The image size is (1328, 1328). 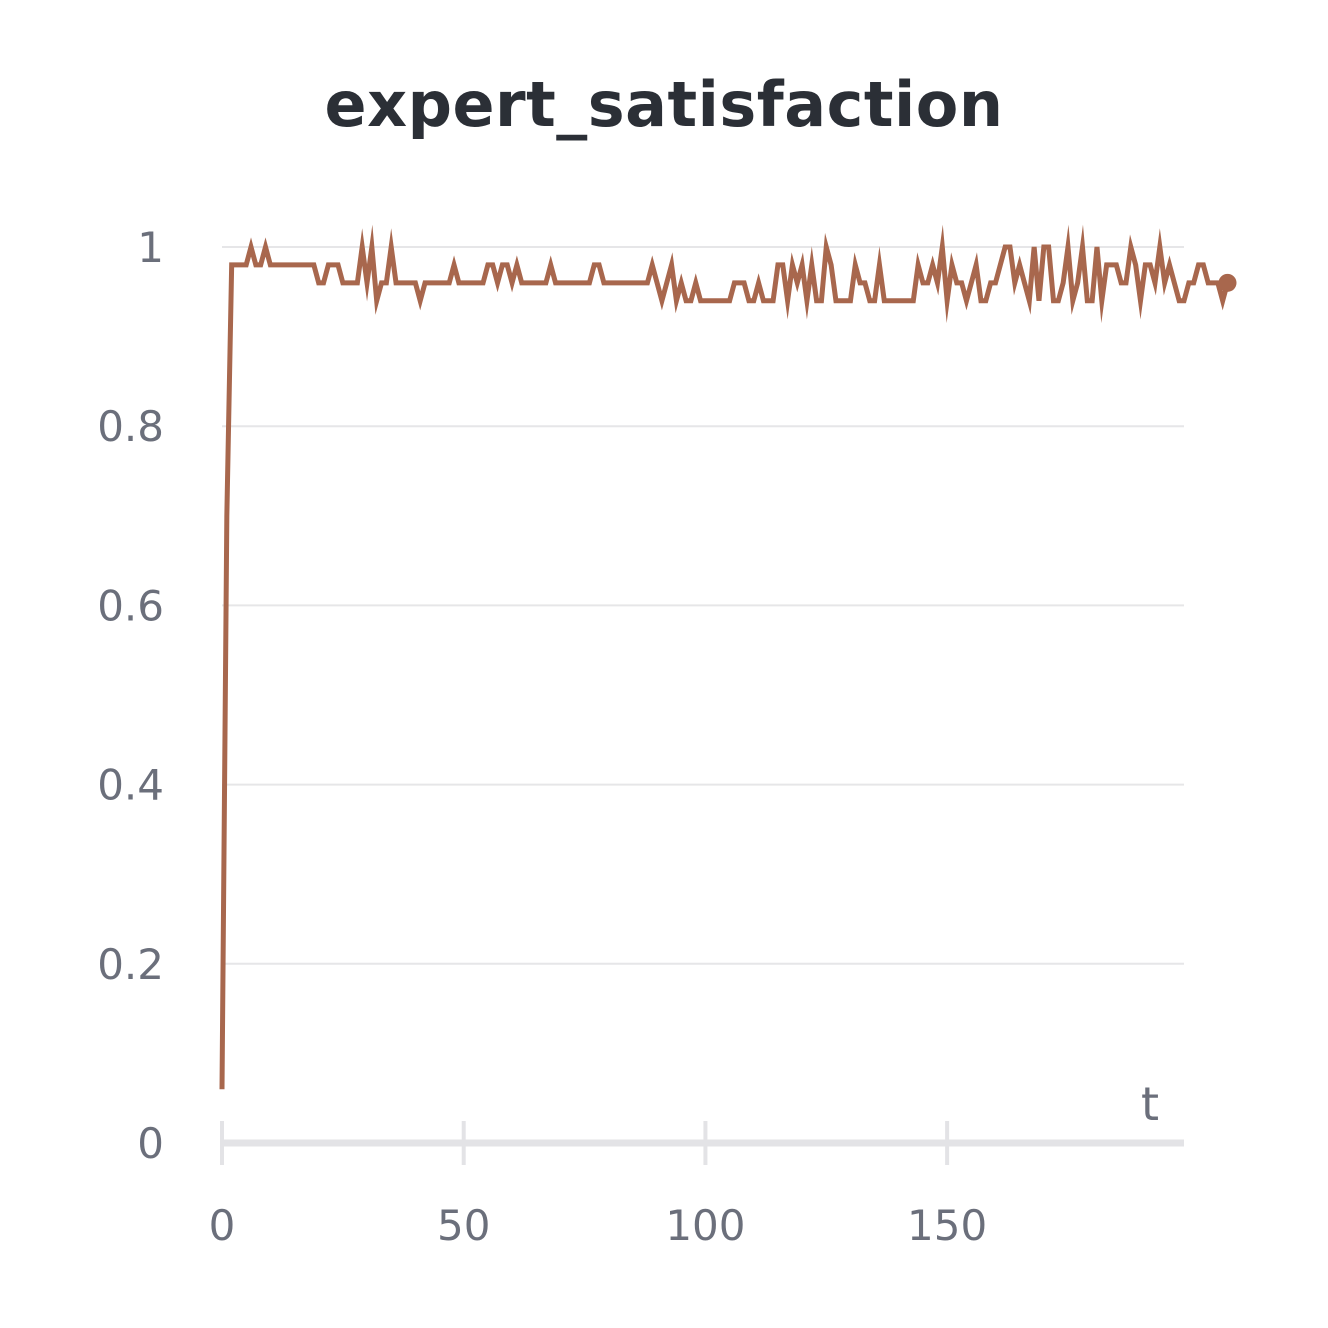 I want to click on y-tick-label: 0.2, so click(x=130, y=964).